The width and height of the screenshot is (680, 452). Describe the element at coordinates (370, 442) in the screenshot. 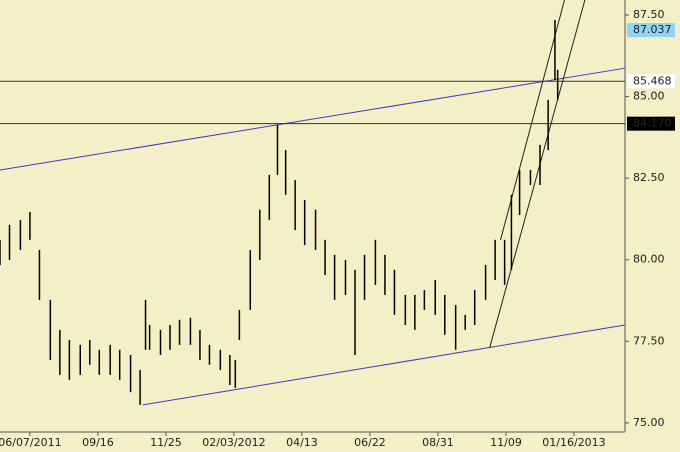

I see `x-tick-label: 06/22` at that location.